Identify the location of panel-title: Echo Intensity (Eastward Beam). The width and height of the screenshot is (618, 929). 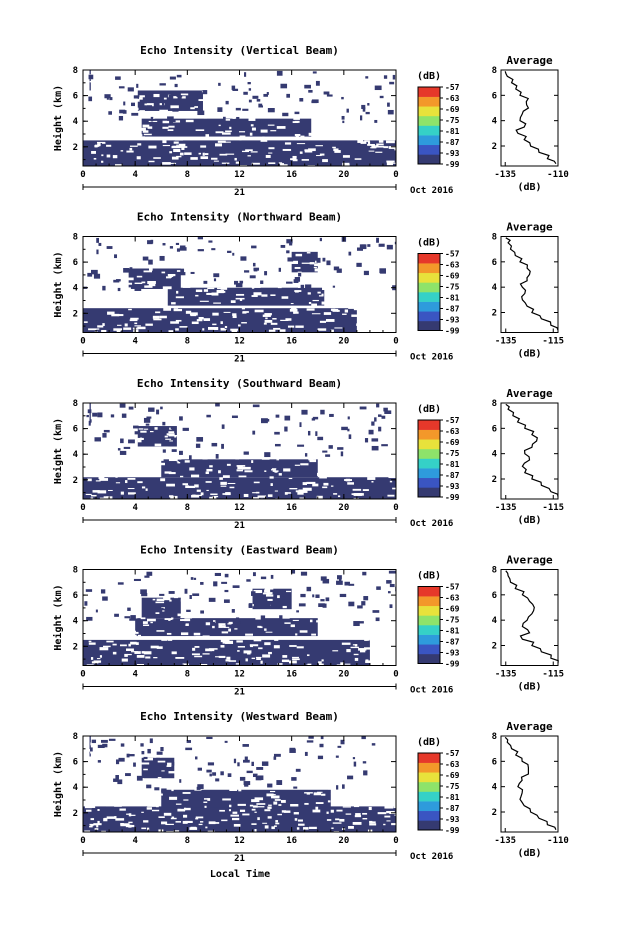
(239, 550).